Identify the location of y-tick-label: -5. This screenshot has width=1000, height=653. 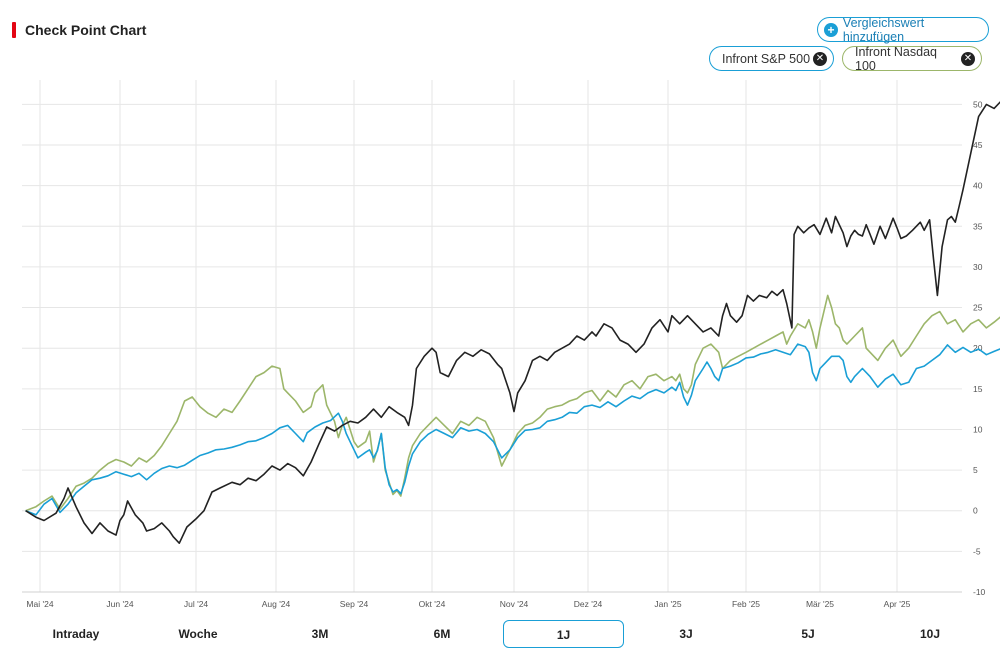
(977, 551).